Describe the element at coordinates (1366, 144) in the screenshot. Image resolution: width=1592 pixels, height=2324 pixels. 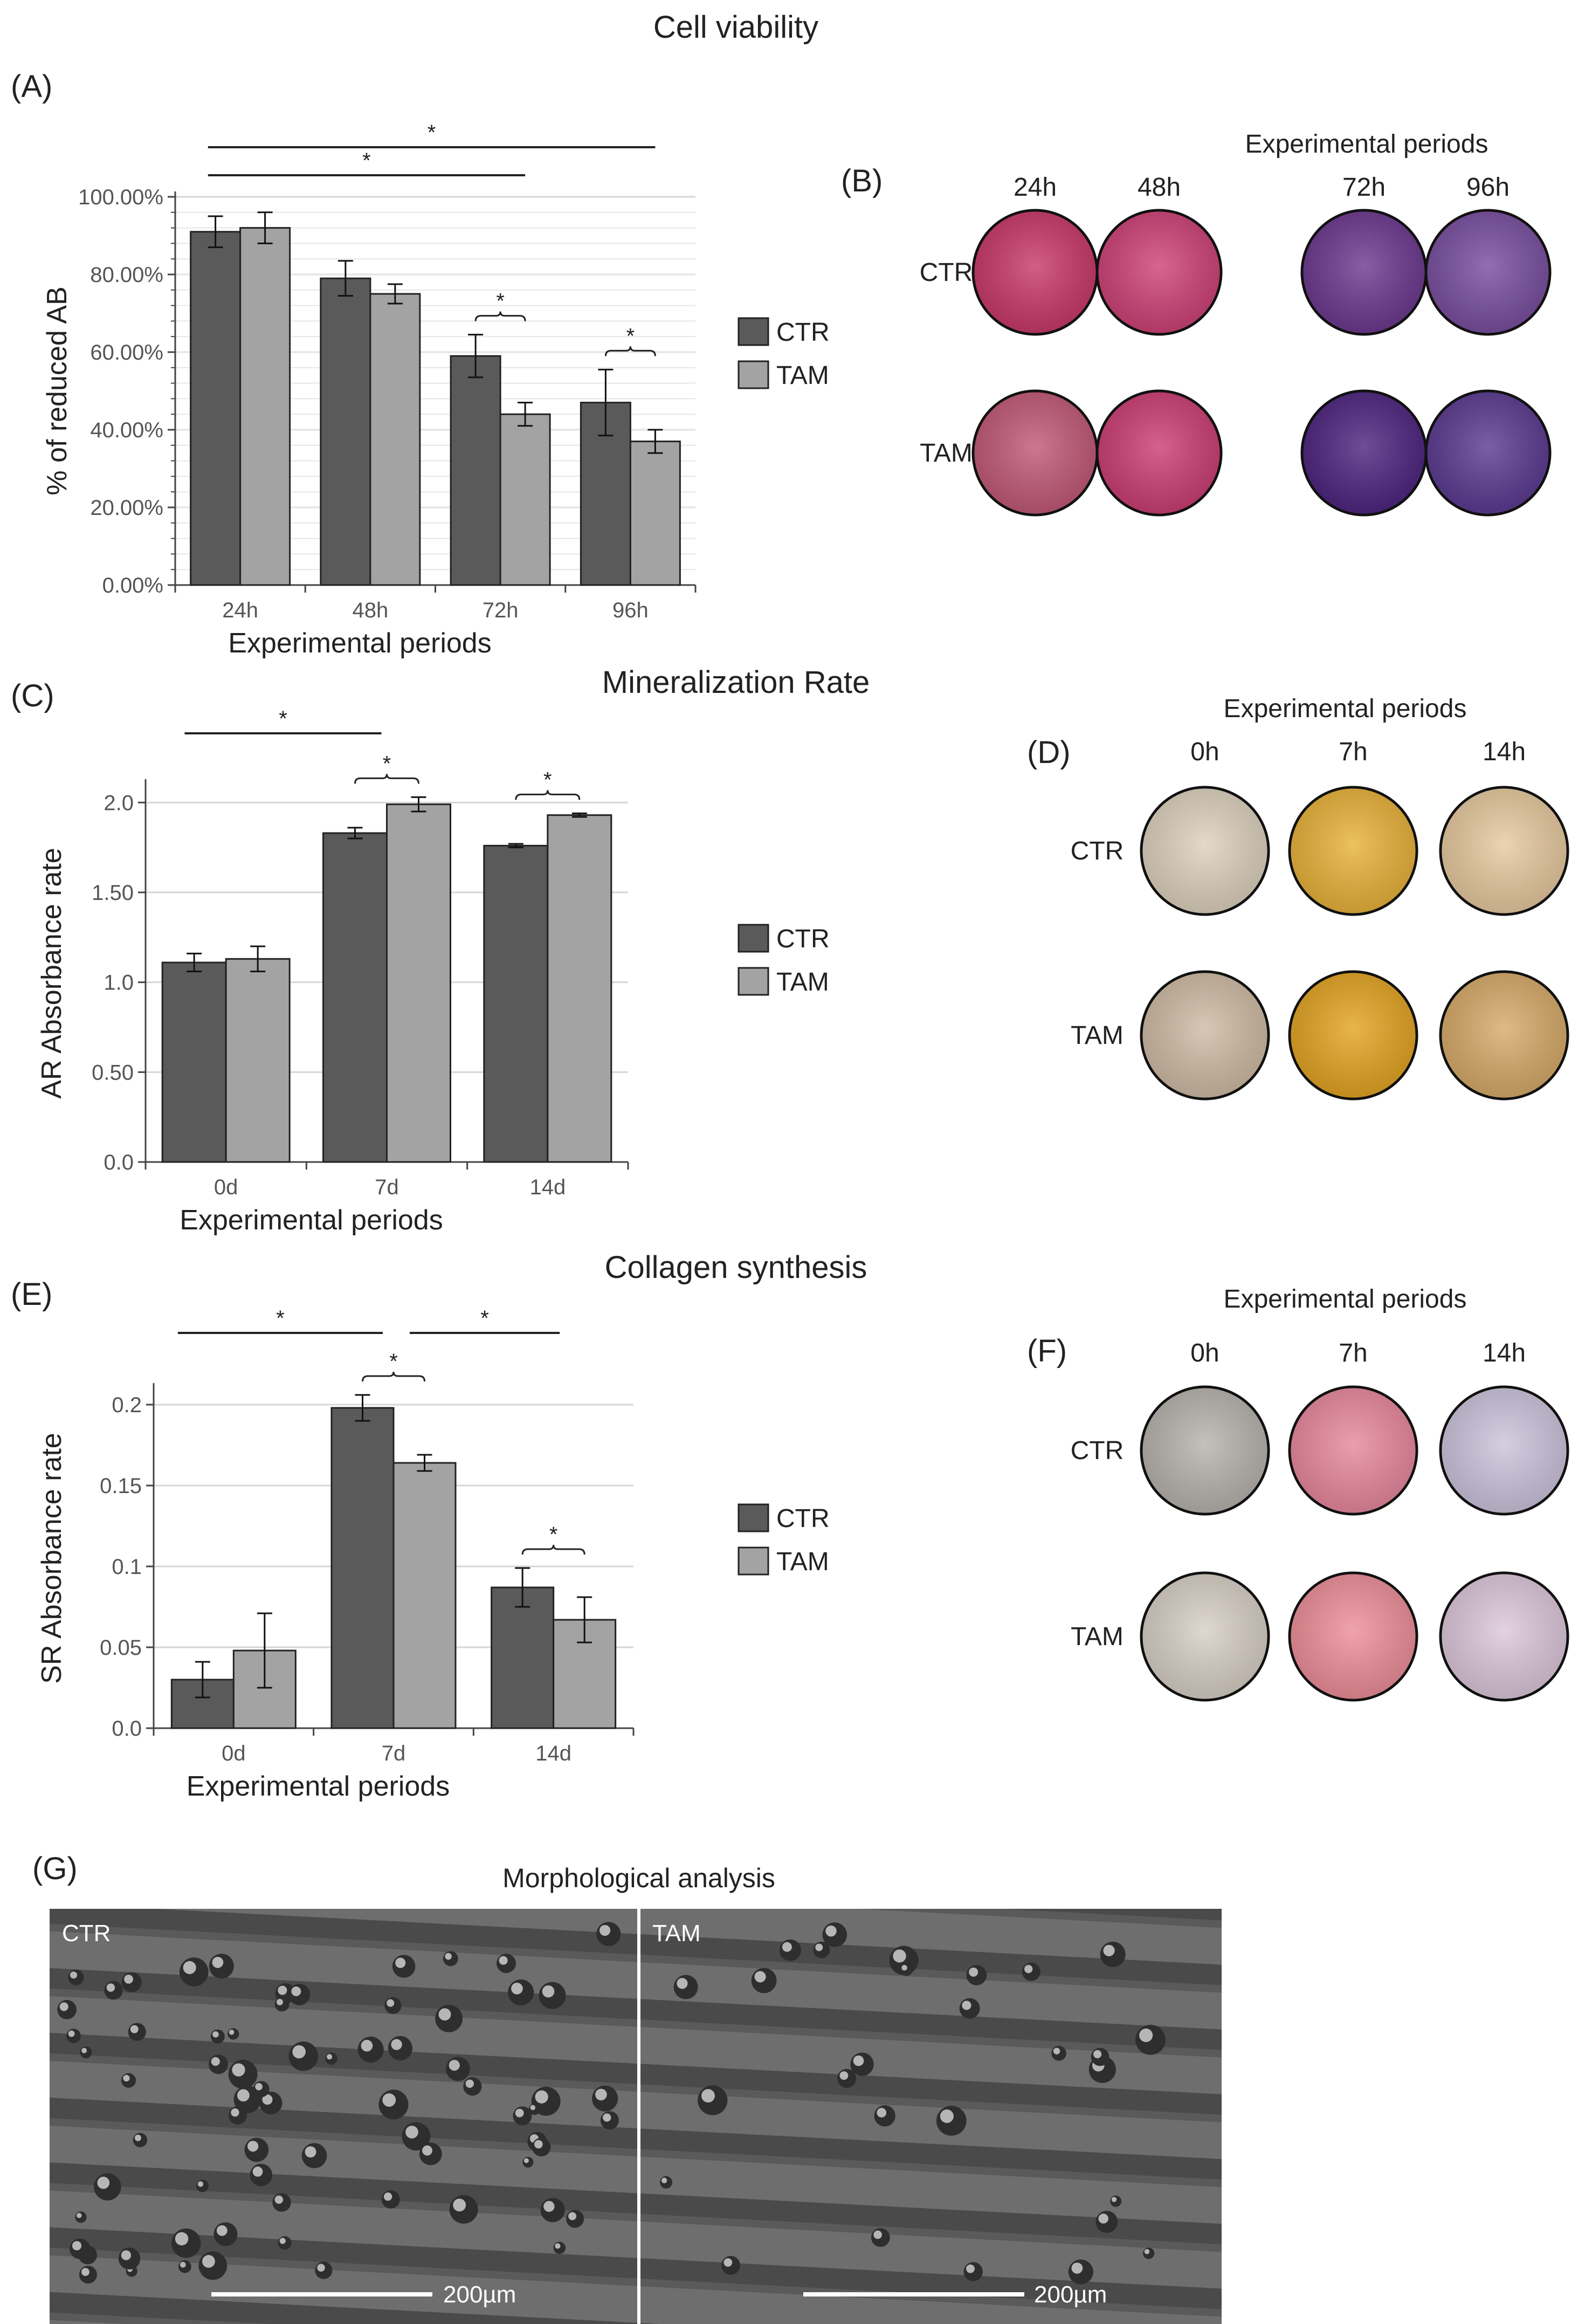
I see `dish-heading: Experimental periods` at that location.